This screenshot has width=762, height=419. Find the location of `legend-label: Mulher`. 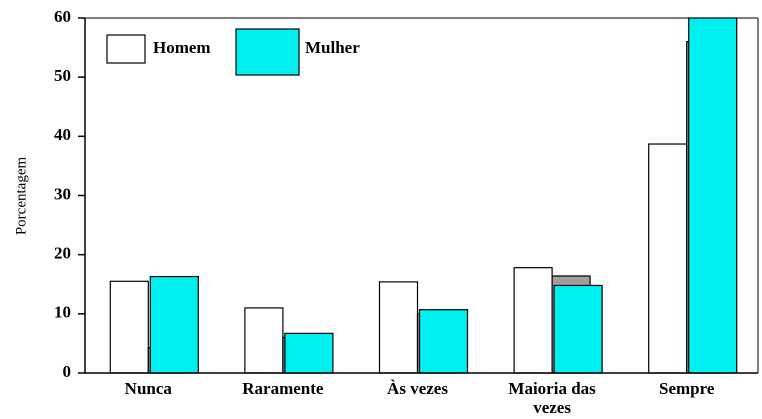

legend-label: Mulher is located at coordinates (332, 47).